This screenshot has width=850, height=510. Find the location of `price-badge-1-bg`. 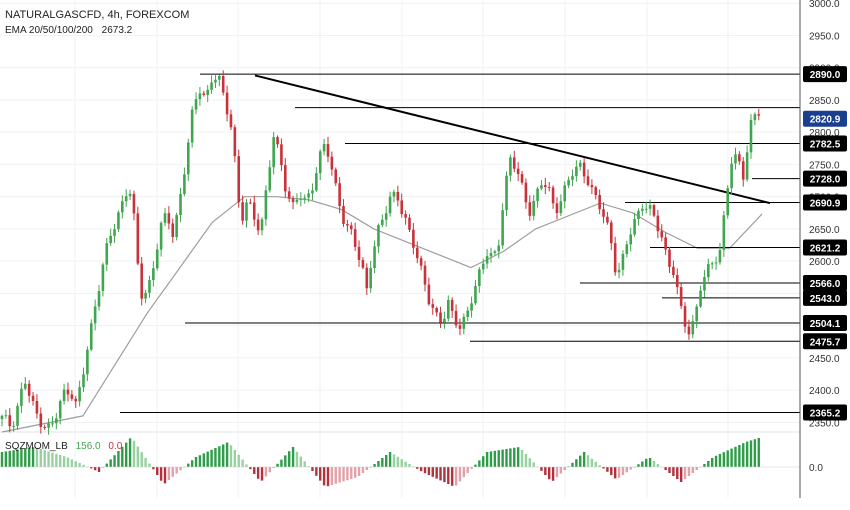

price-badge-1-bg is located at coordinates (825, 143).